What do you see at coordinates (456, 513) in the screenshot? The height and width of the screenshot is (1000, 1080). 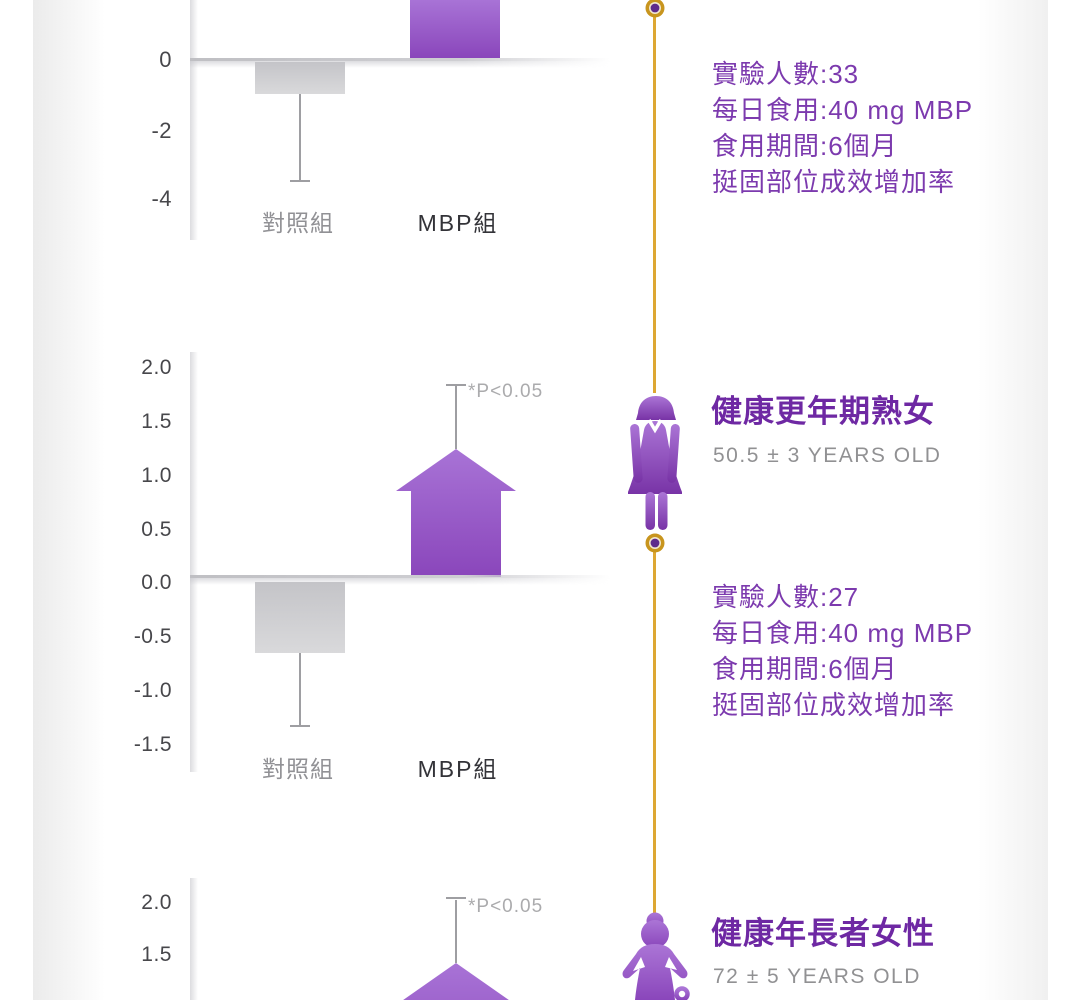 I see `chart2-mbp-arrow` at bounding box center [456, 513].